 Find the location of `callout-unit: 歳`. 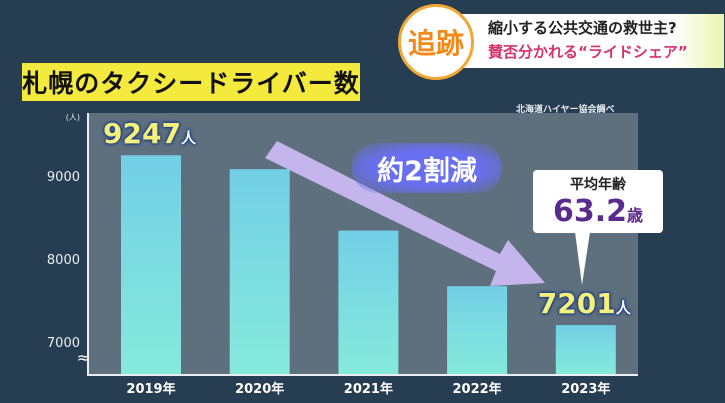

callout-unit: 歳 is located at coordinates (635, 215).